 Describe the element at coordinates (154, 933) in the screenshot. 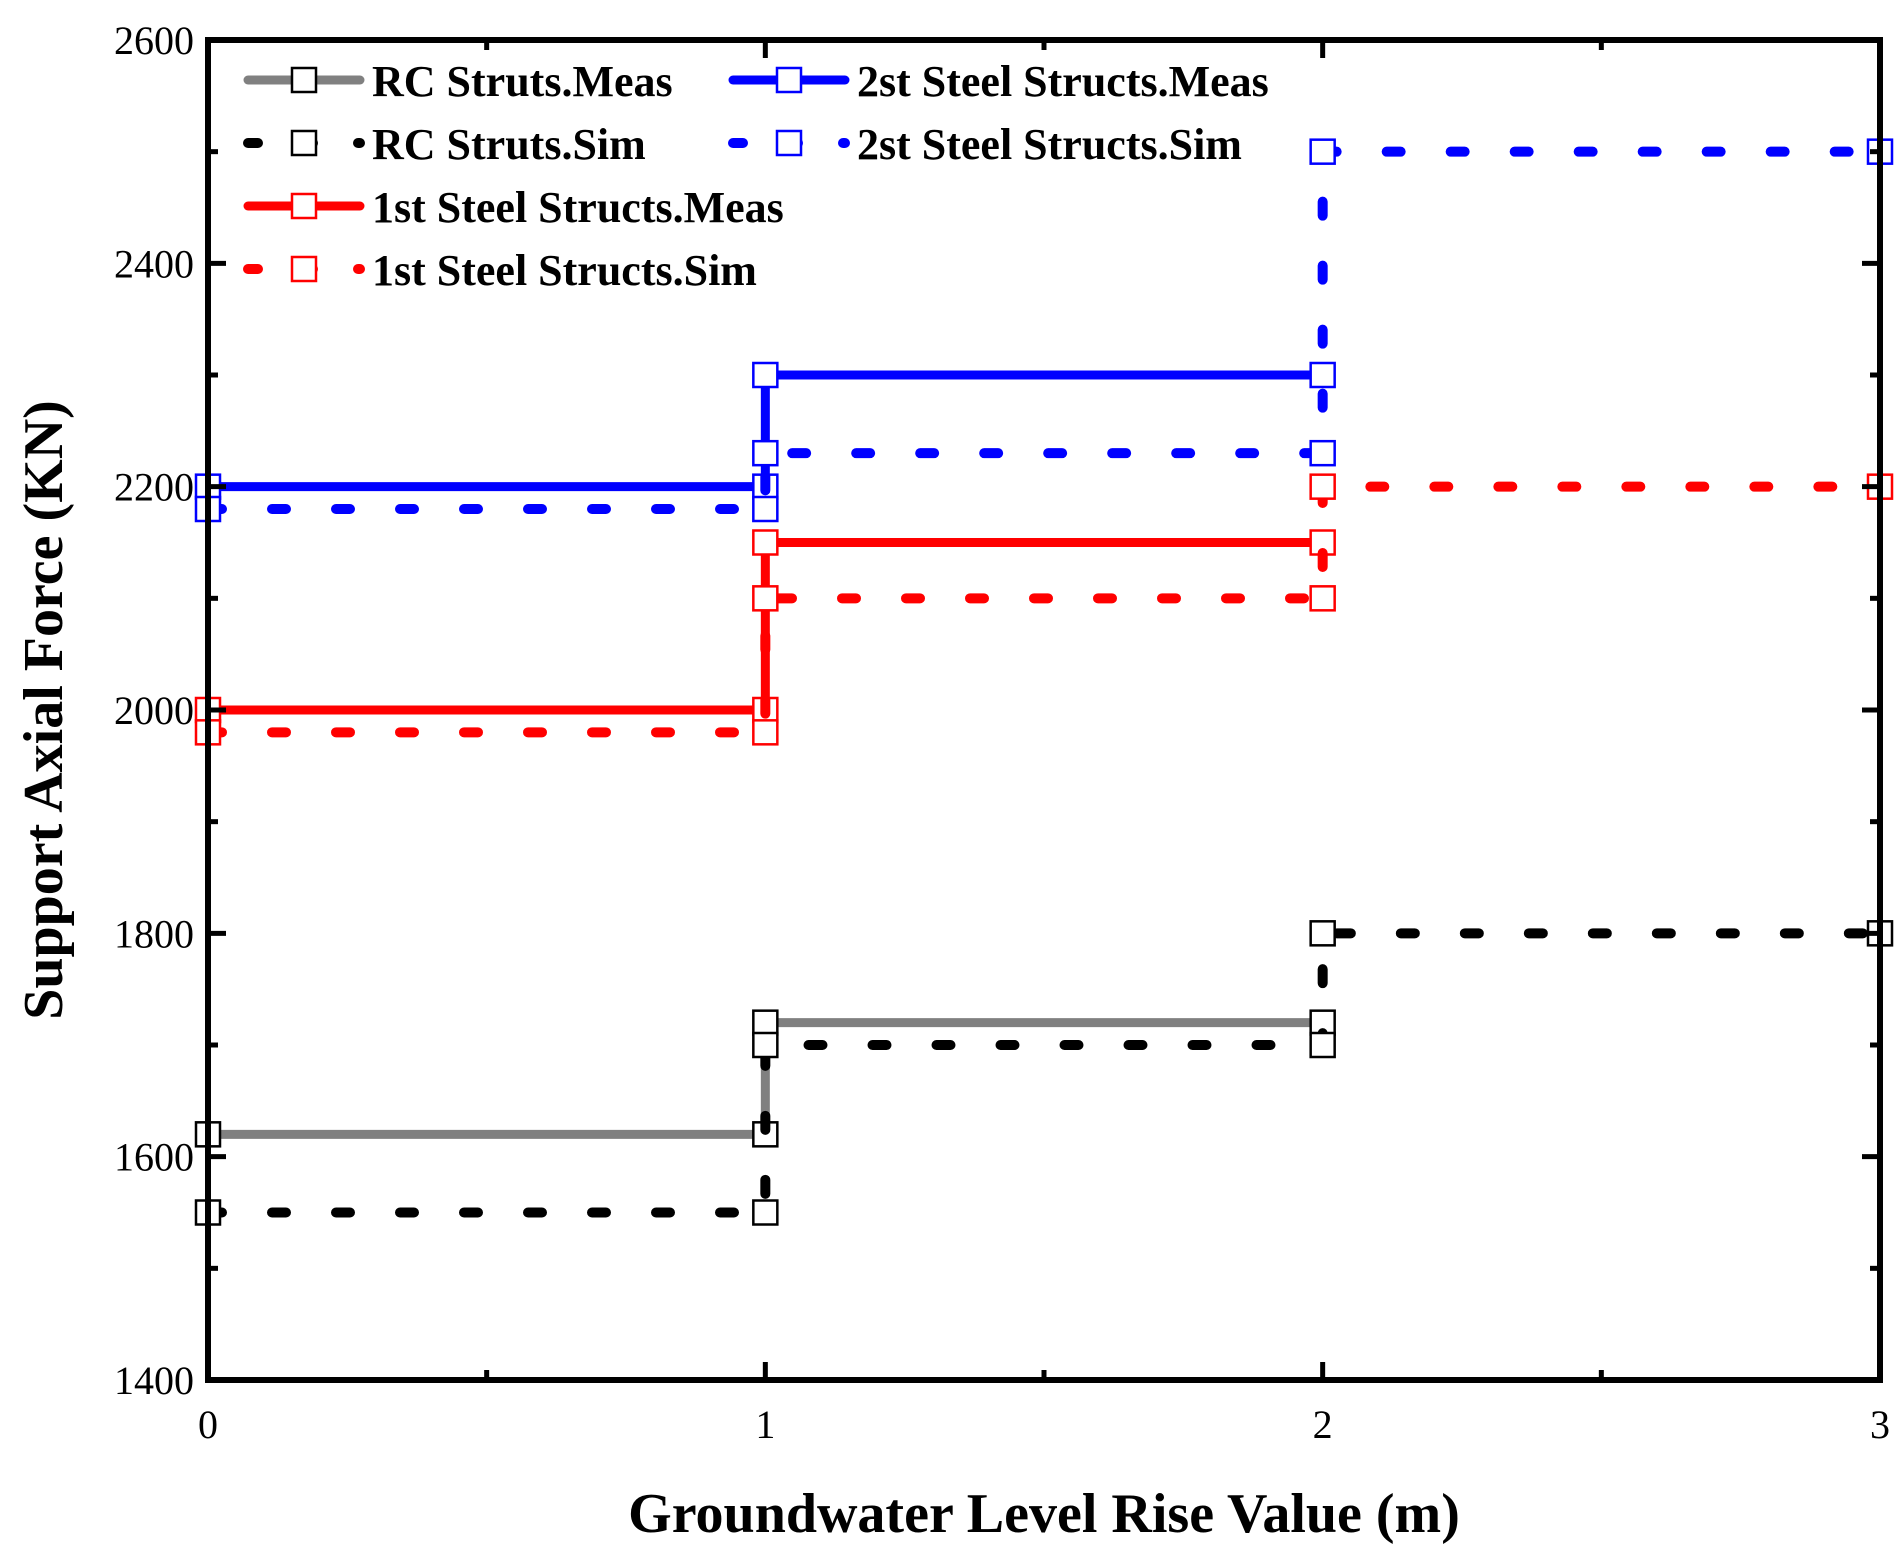

I see `y-tick-label: 1800` at that location.